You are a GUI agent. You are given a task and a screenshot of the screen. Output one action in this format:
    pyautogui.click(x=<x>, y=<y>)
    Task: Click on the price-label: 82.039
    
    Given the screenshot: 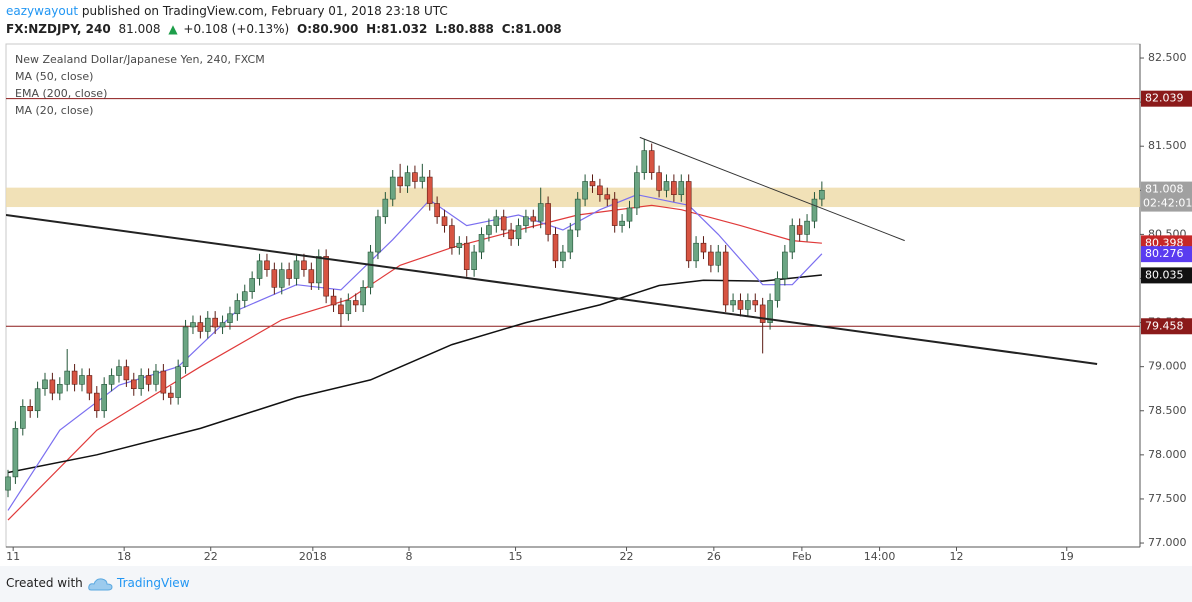 What is the action you would take?
    pyautogui.click(x=1164, y=98)
    